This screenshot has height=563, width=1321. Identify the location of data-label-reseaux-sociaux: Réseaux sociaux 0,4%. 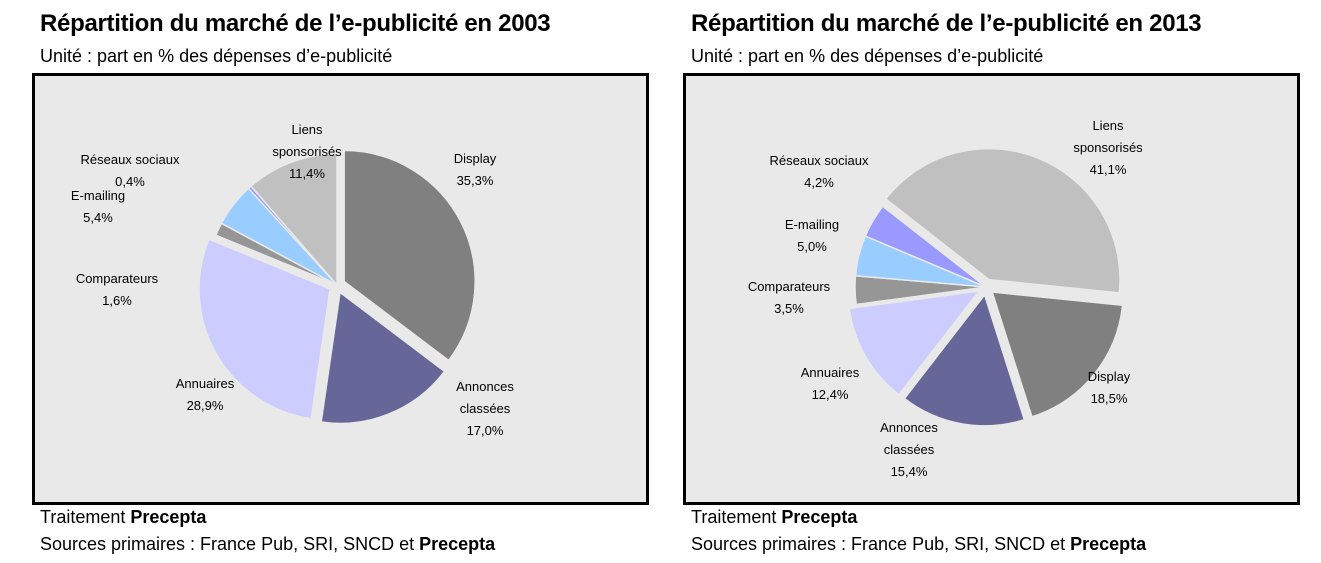
(130, 170).